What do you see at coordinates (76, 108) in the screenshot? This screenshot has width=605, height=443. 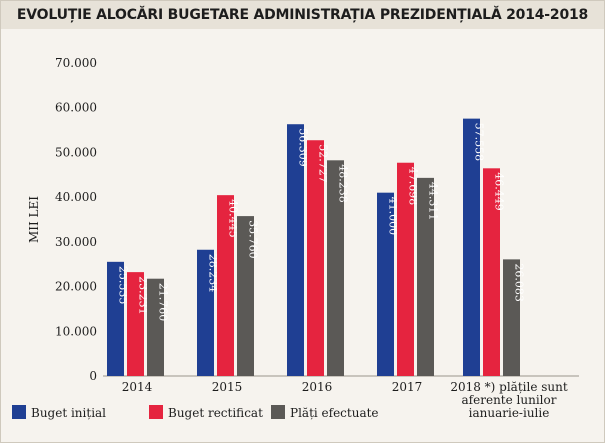 I see `y-tick-label: 60.000` at bounding box center [76, 108].